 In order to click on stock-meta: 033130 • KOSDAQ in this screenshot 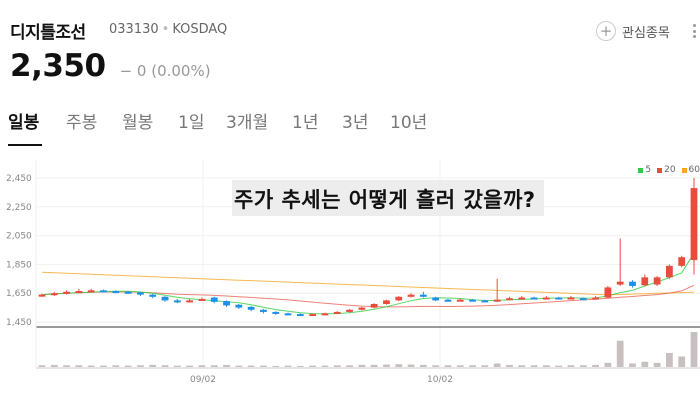, I will do `click(168, 29)`.